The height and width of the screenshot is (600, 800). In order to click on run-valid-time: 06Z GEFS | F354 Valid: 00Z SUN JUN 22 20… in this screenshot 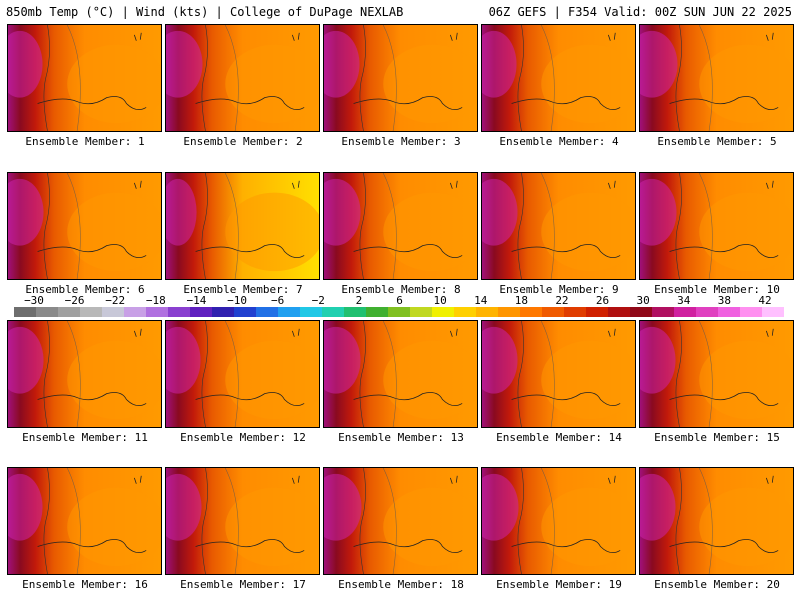, I will do `click(640, 12)`.